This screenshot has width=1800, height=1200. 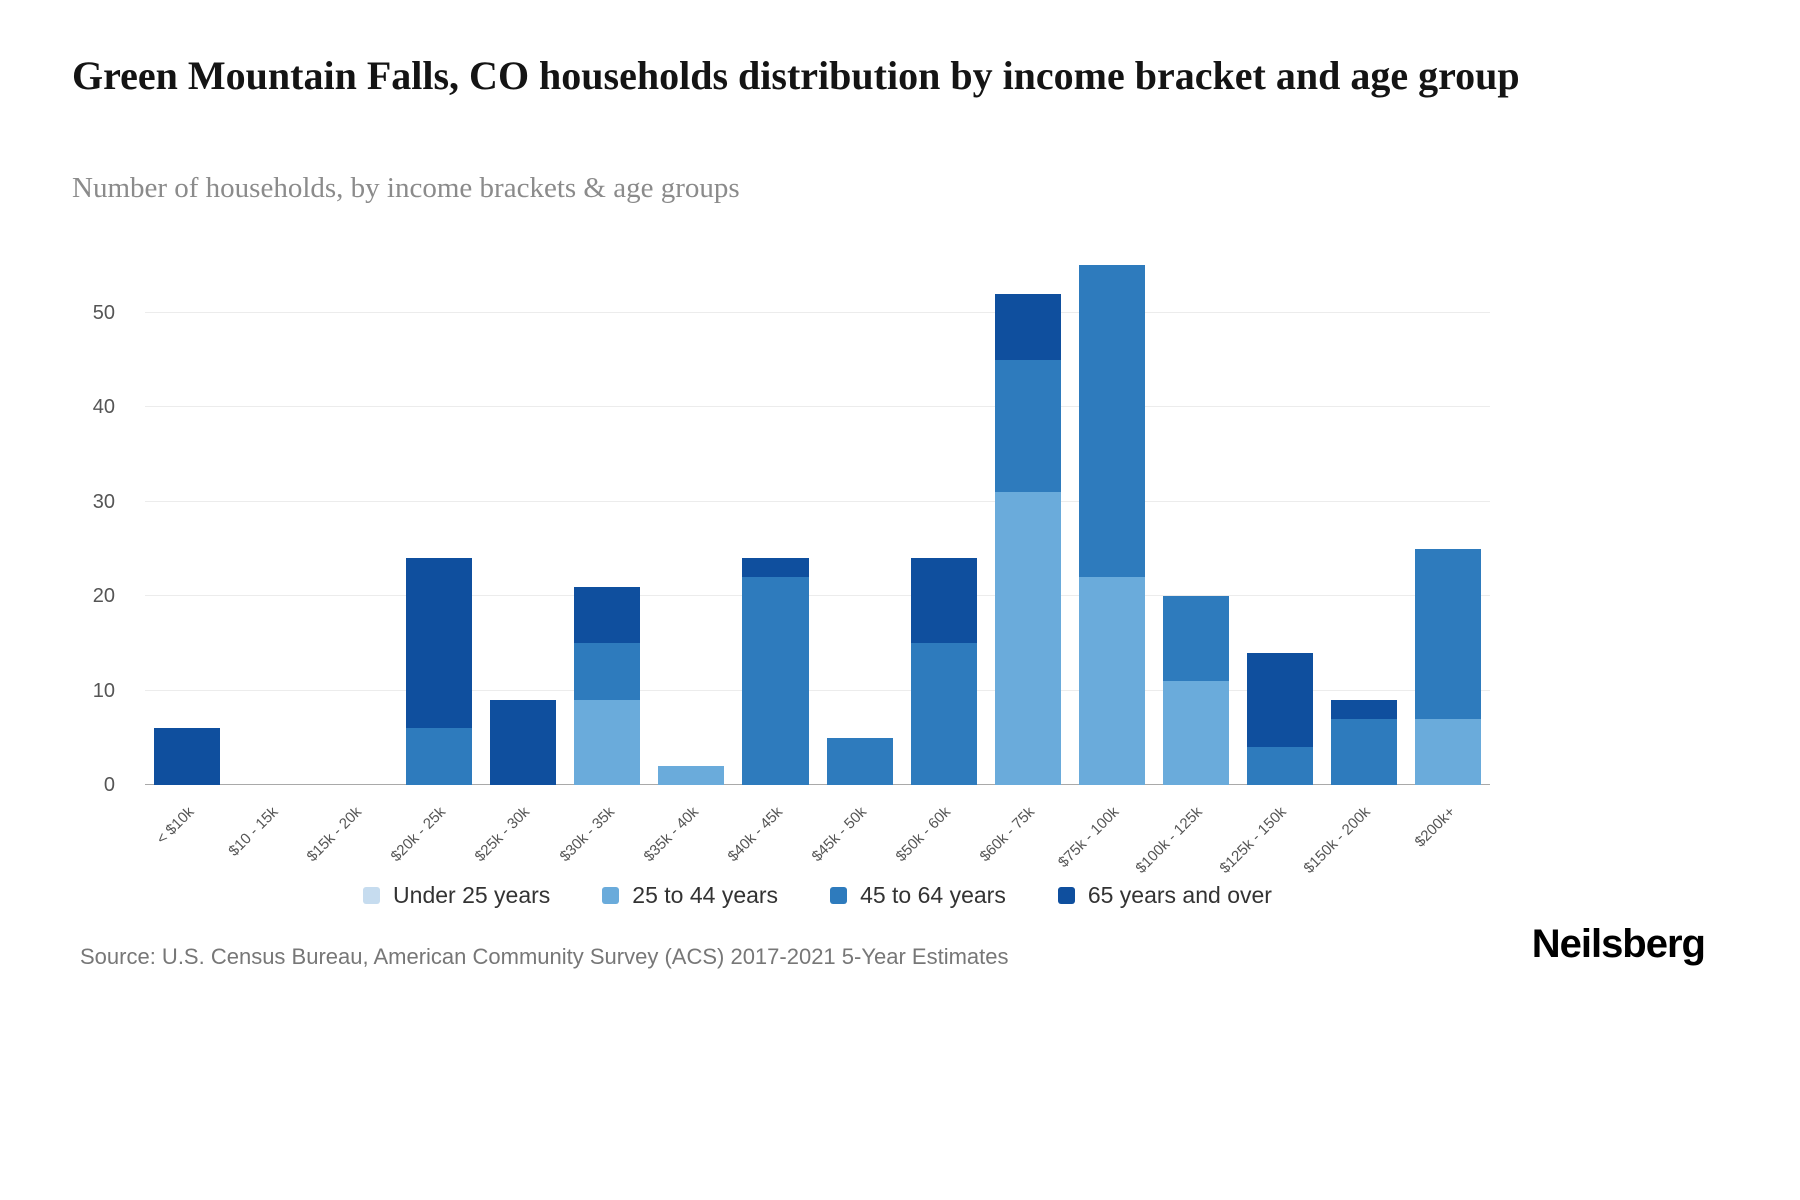 What do you see at coordinates (103, 407) in the screenshot?
I see `y-tick-label: 40` at bounding box center [103, 407].